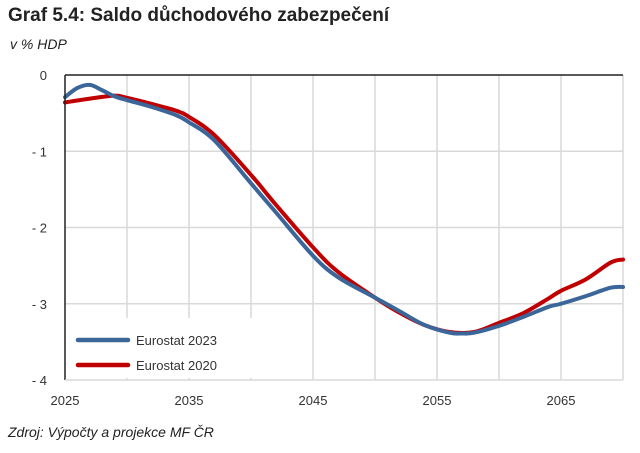 This screenshot has height=453, width=640. What do you see at coordinates (437, 400) in the screenshot?
I see `x-tick-label: 2055` at bounding box center [437, 400].